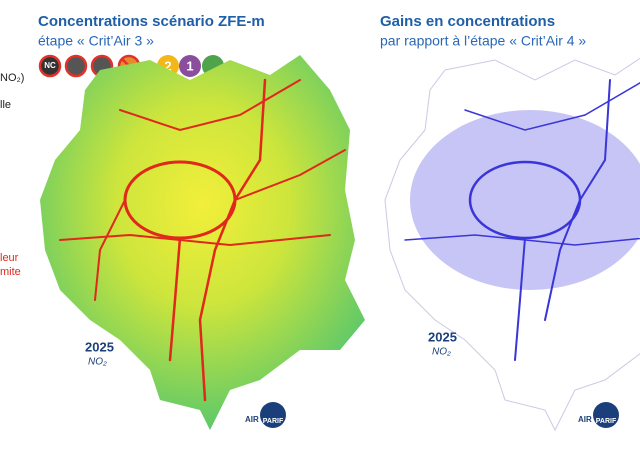 The image size is (640, 465). Describe the element at coordinates (10, 272) in the screenshot. I see `fragment: mite` at that location.